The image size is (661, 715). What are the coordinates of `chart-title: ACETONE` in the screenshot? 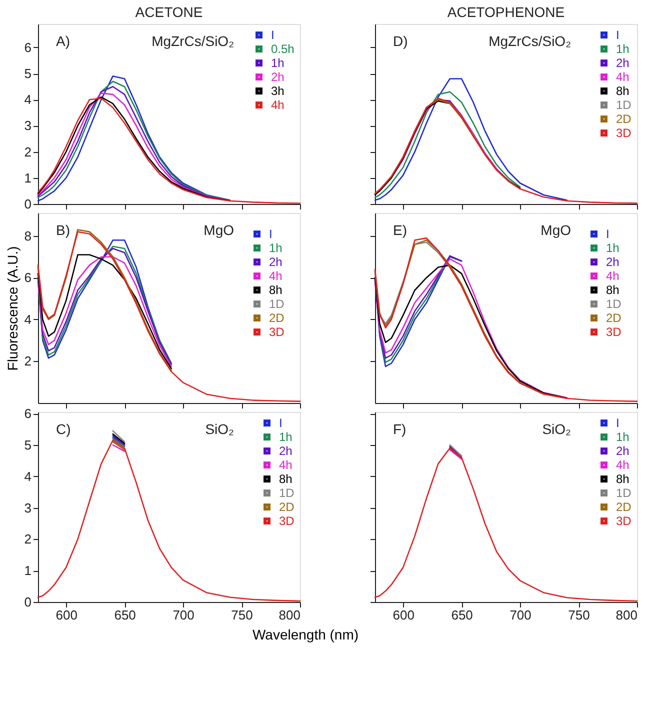 It's located at (169, 12).